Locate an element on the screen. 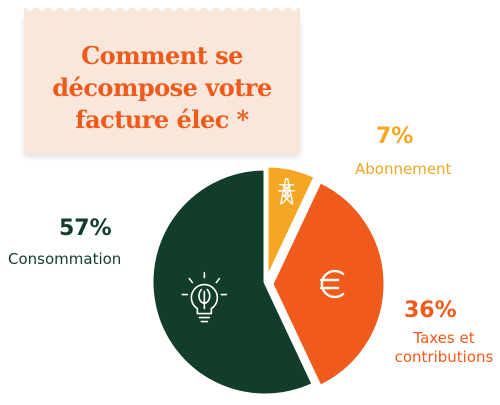 Image resolution: width=500 pixels, height=405 pixels. lightbulb-icon is located at coordinates (204, 297).